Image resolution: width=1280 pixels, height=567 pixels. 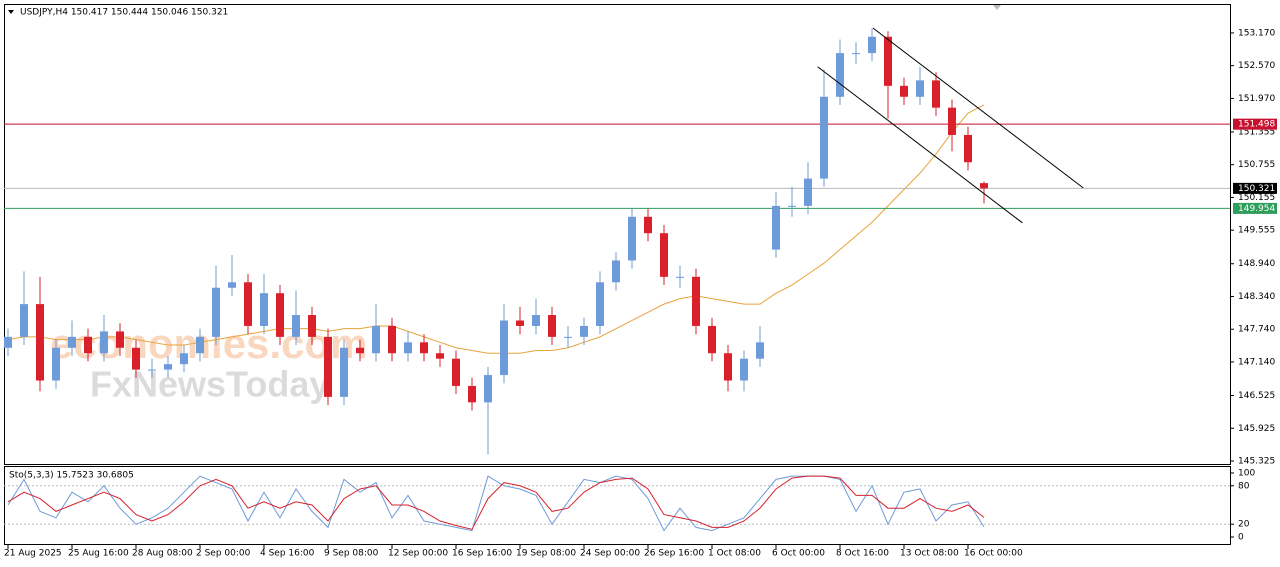 What do you see at coordinates (209, 384) in the screenshot?
I see `watermark-text: FxNewsToday` at bounding box center [209, 384].